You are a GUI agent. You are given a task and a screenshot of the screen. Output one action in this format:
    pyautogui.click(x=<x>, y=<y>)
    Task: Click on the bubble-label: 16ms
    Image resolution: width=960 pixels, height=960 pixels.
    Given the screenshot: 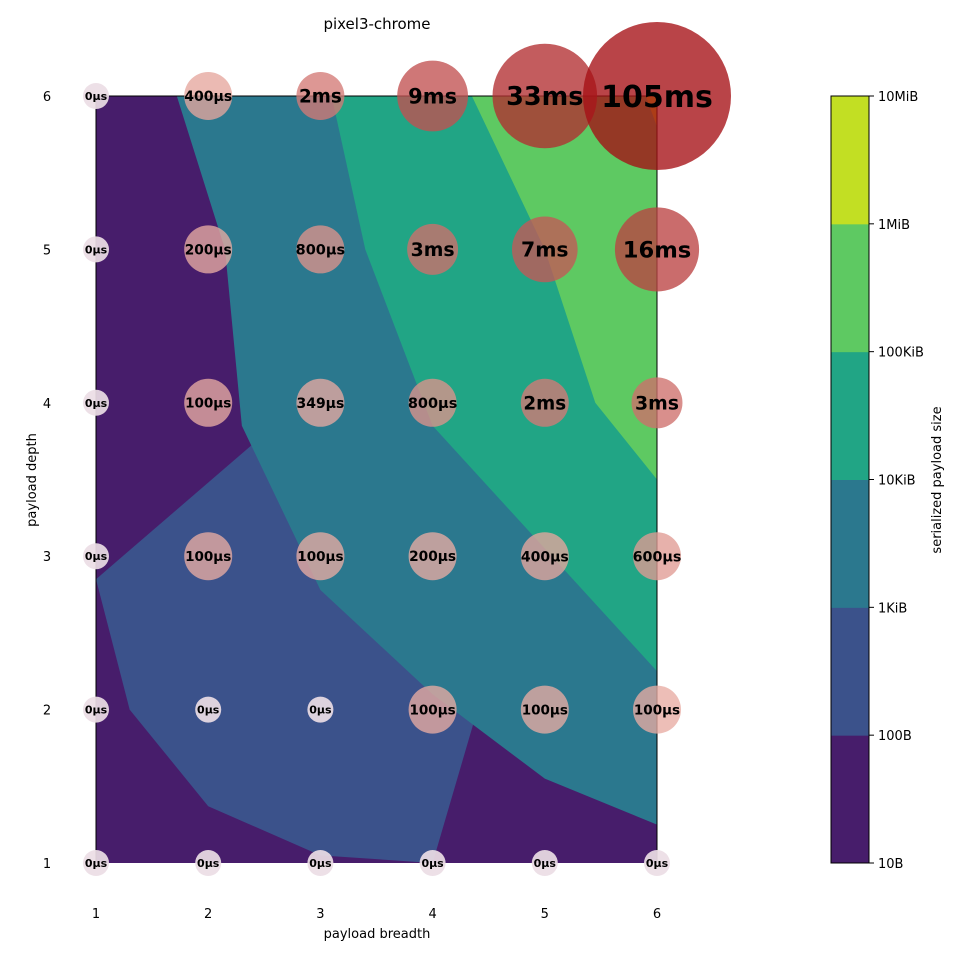 What is the action you would take?
    pyautogui.click(x=657, y=251)
    